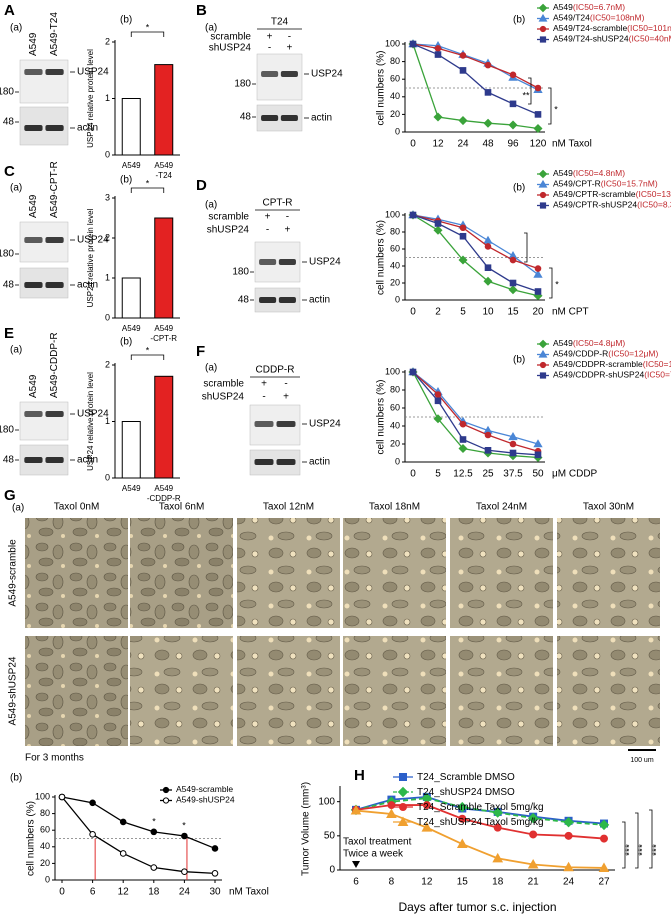  What do you see at coordinates (77, 507) in the screenshot?
I see `column-header: Taxol 0nM` at bounding box center [77, 507].